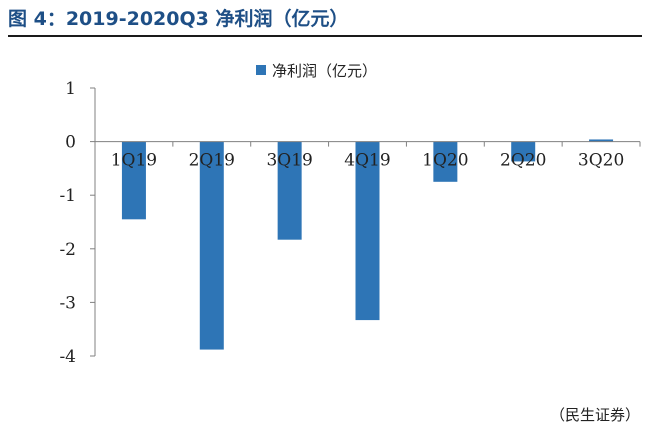 This screenshot has width=650, height=431. What do you see at coordinates (67, 196) in the screenshot?
I see `y-tick-label: -1` at bounding box center [67, 196].